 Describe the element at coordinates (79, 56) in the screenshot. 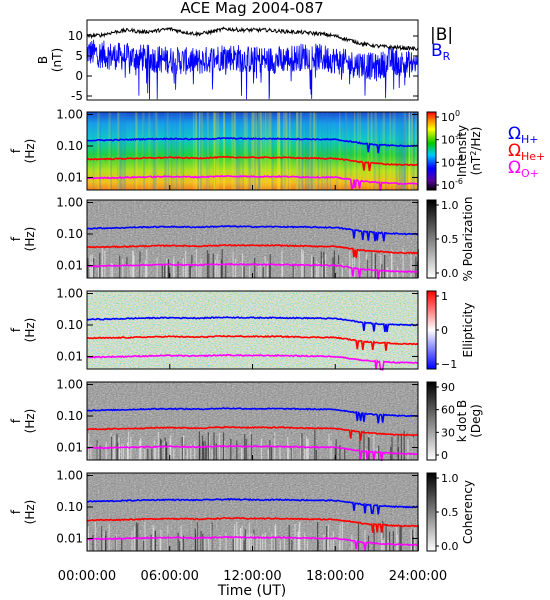

I see `b-y-tick-label: 5` at that location.